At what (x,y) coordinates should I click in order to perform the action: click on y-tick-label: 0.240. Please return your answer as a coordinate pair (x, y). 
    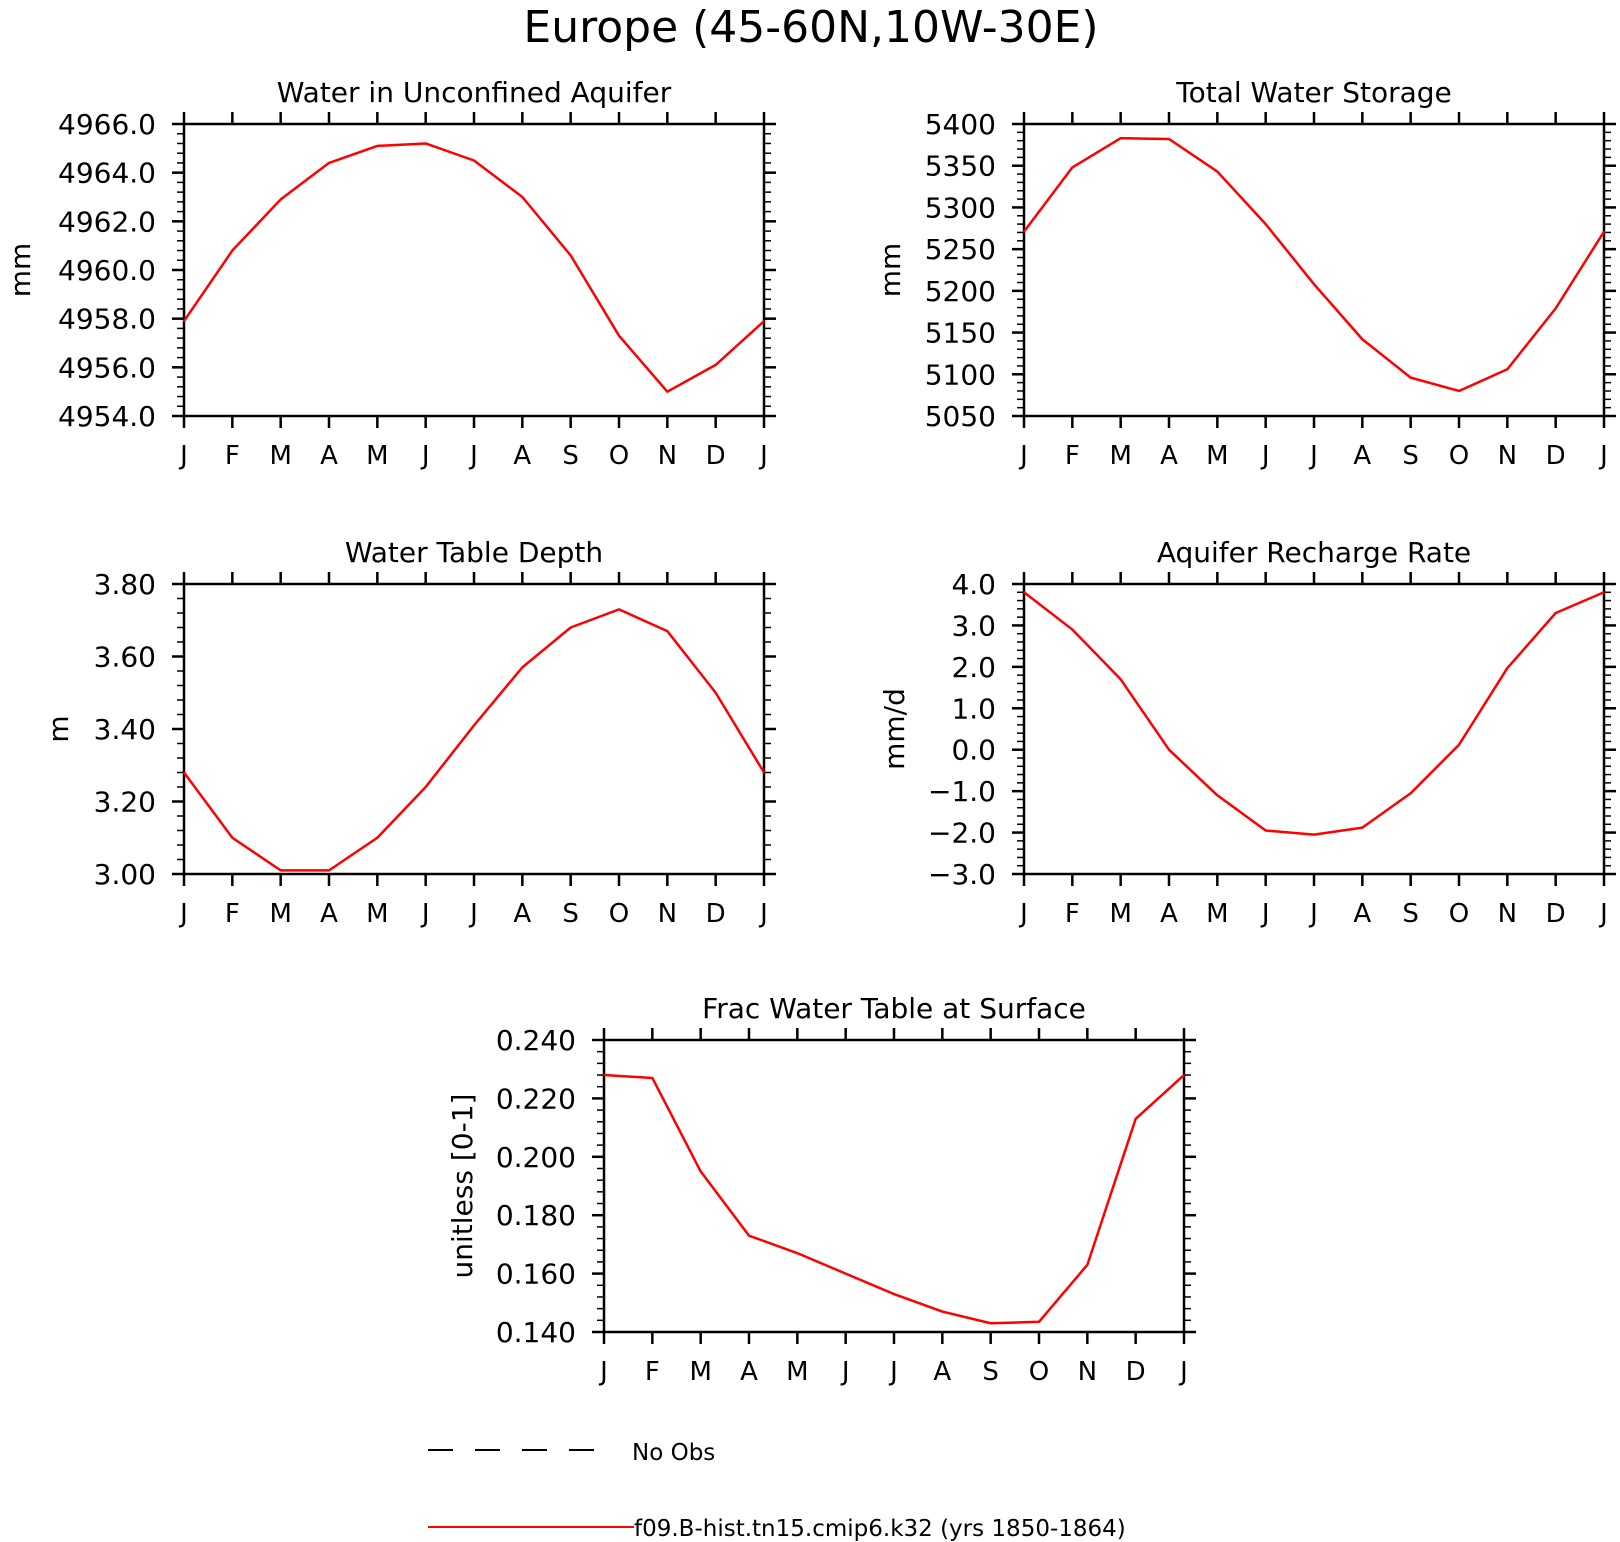
    Looking at the image, I should click on (536, 1040).